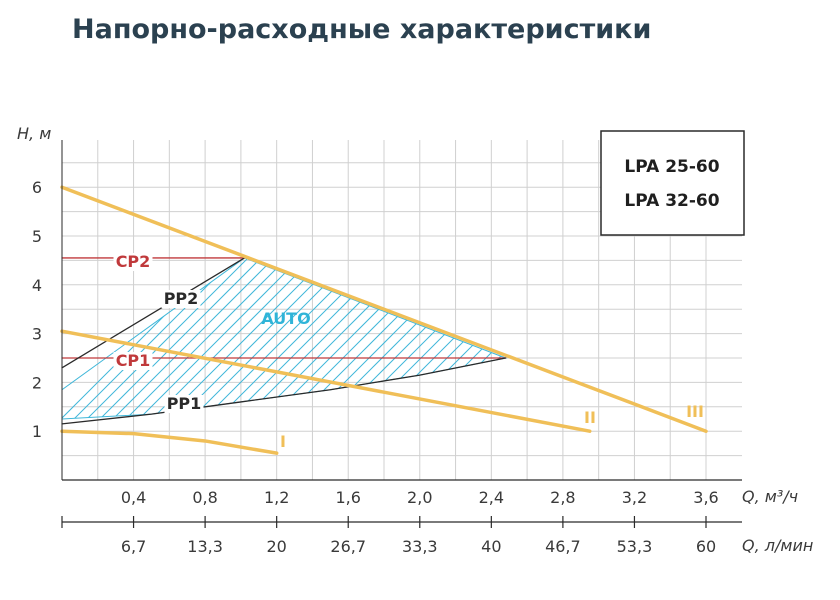  I want to click on x2-tick-label: 53,3, so click(635, 546).